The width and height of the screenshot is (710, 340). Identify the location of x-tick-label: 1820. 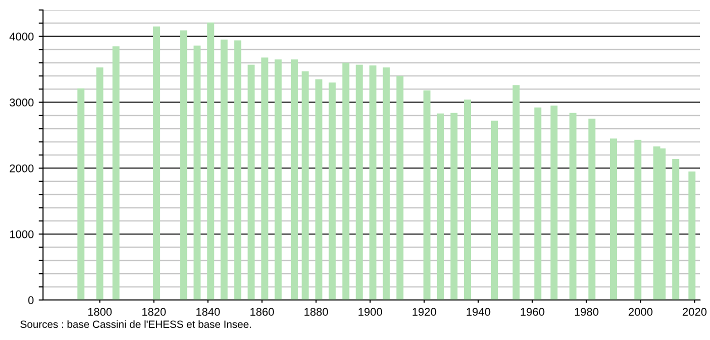
(154, 312).